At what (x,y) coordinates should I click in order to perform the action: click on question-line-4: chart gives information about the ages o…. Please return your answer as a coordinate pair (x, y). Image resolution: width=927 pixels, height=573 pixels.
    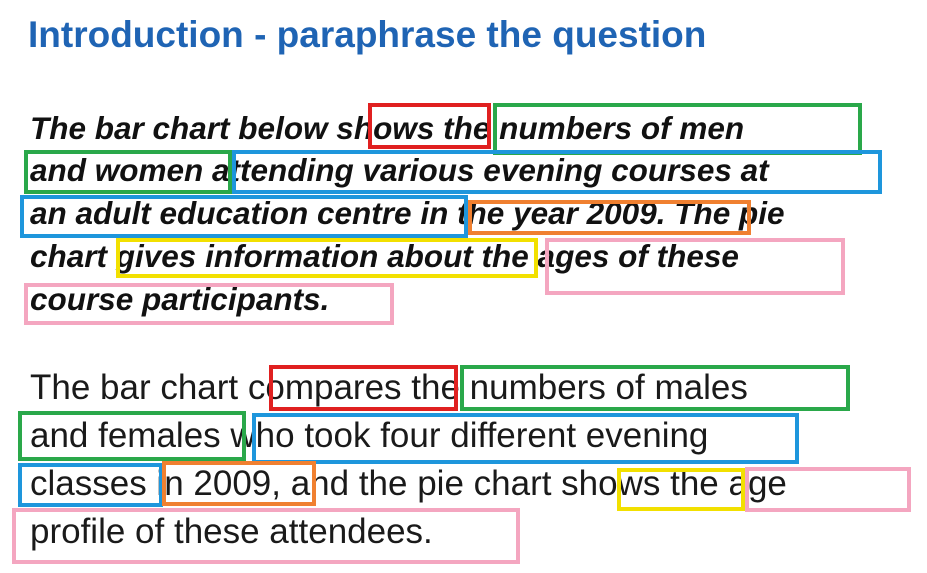
    Looking at the image, I should click on (384, 256).